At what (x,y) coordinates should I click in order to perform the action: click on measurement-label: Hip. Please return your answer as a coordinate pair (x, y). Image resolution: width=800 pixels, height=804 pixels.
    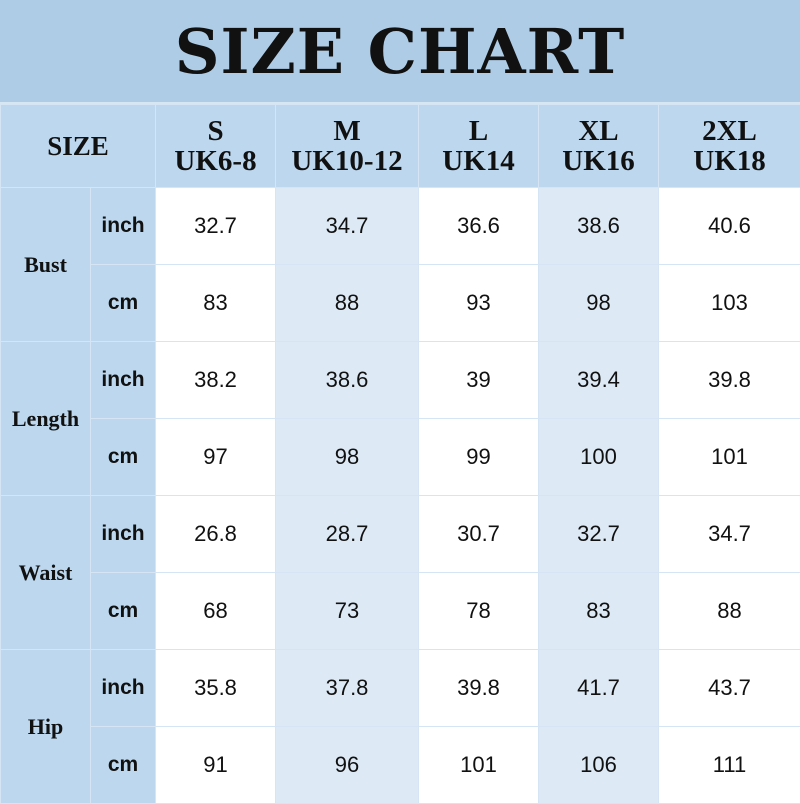
    Looking at the image, I should click on (46, 727).